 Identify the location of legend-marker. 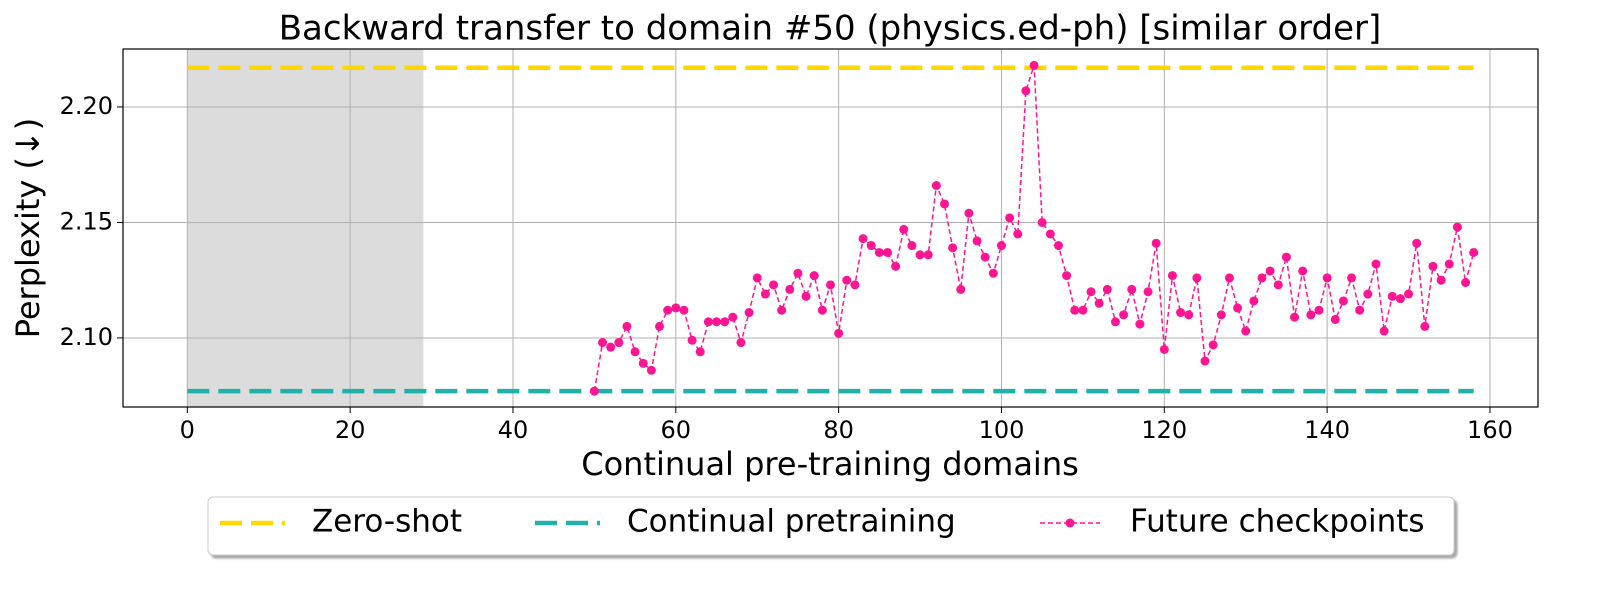
(1070, 523).